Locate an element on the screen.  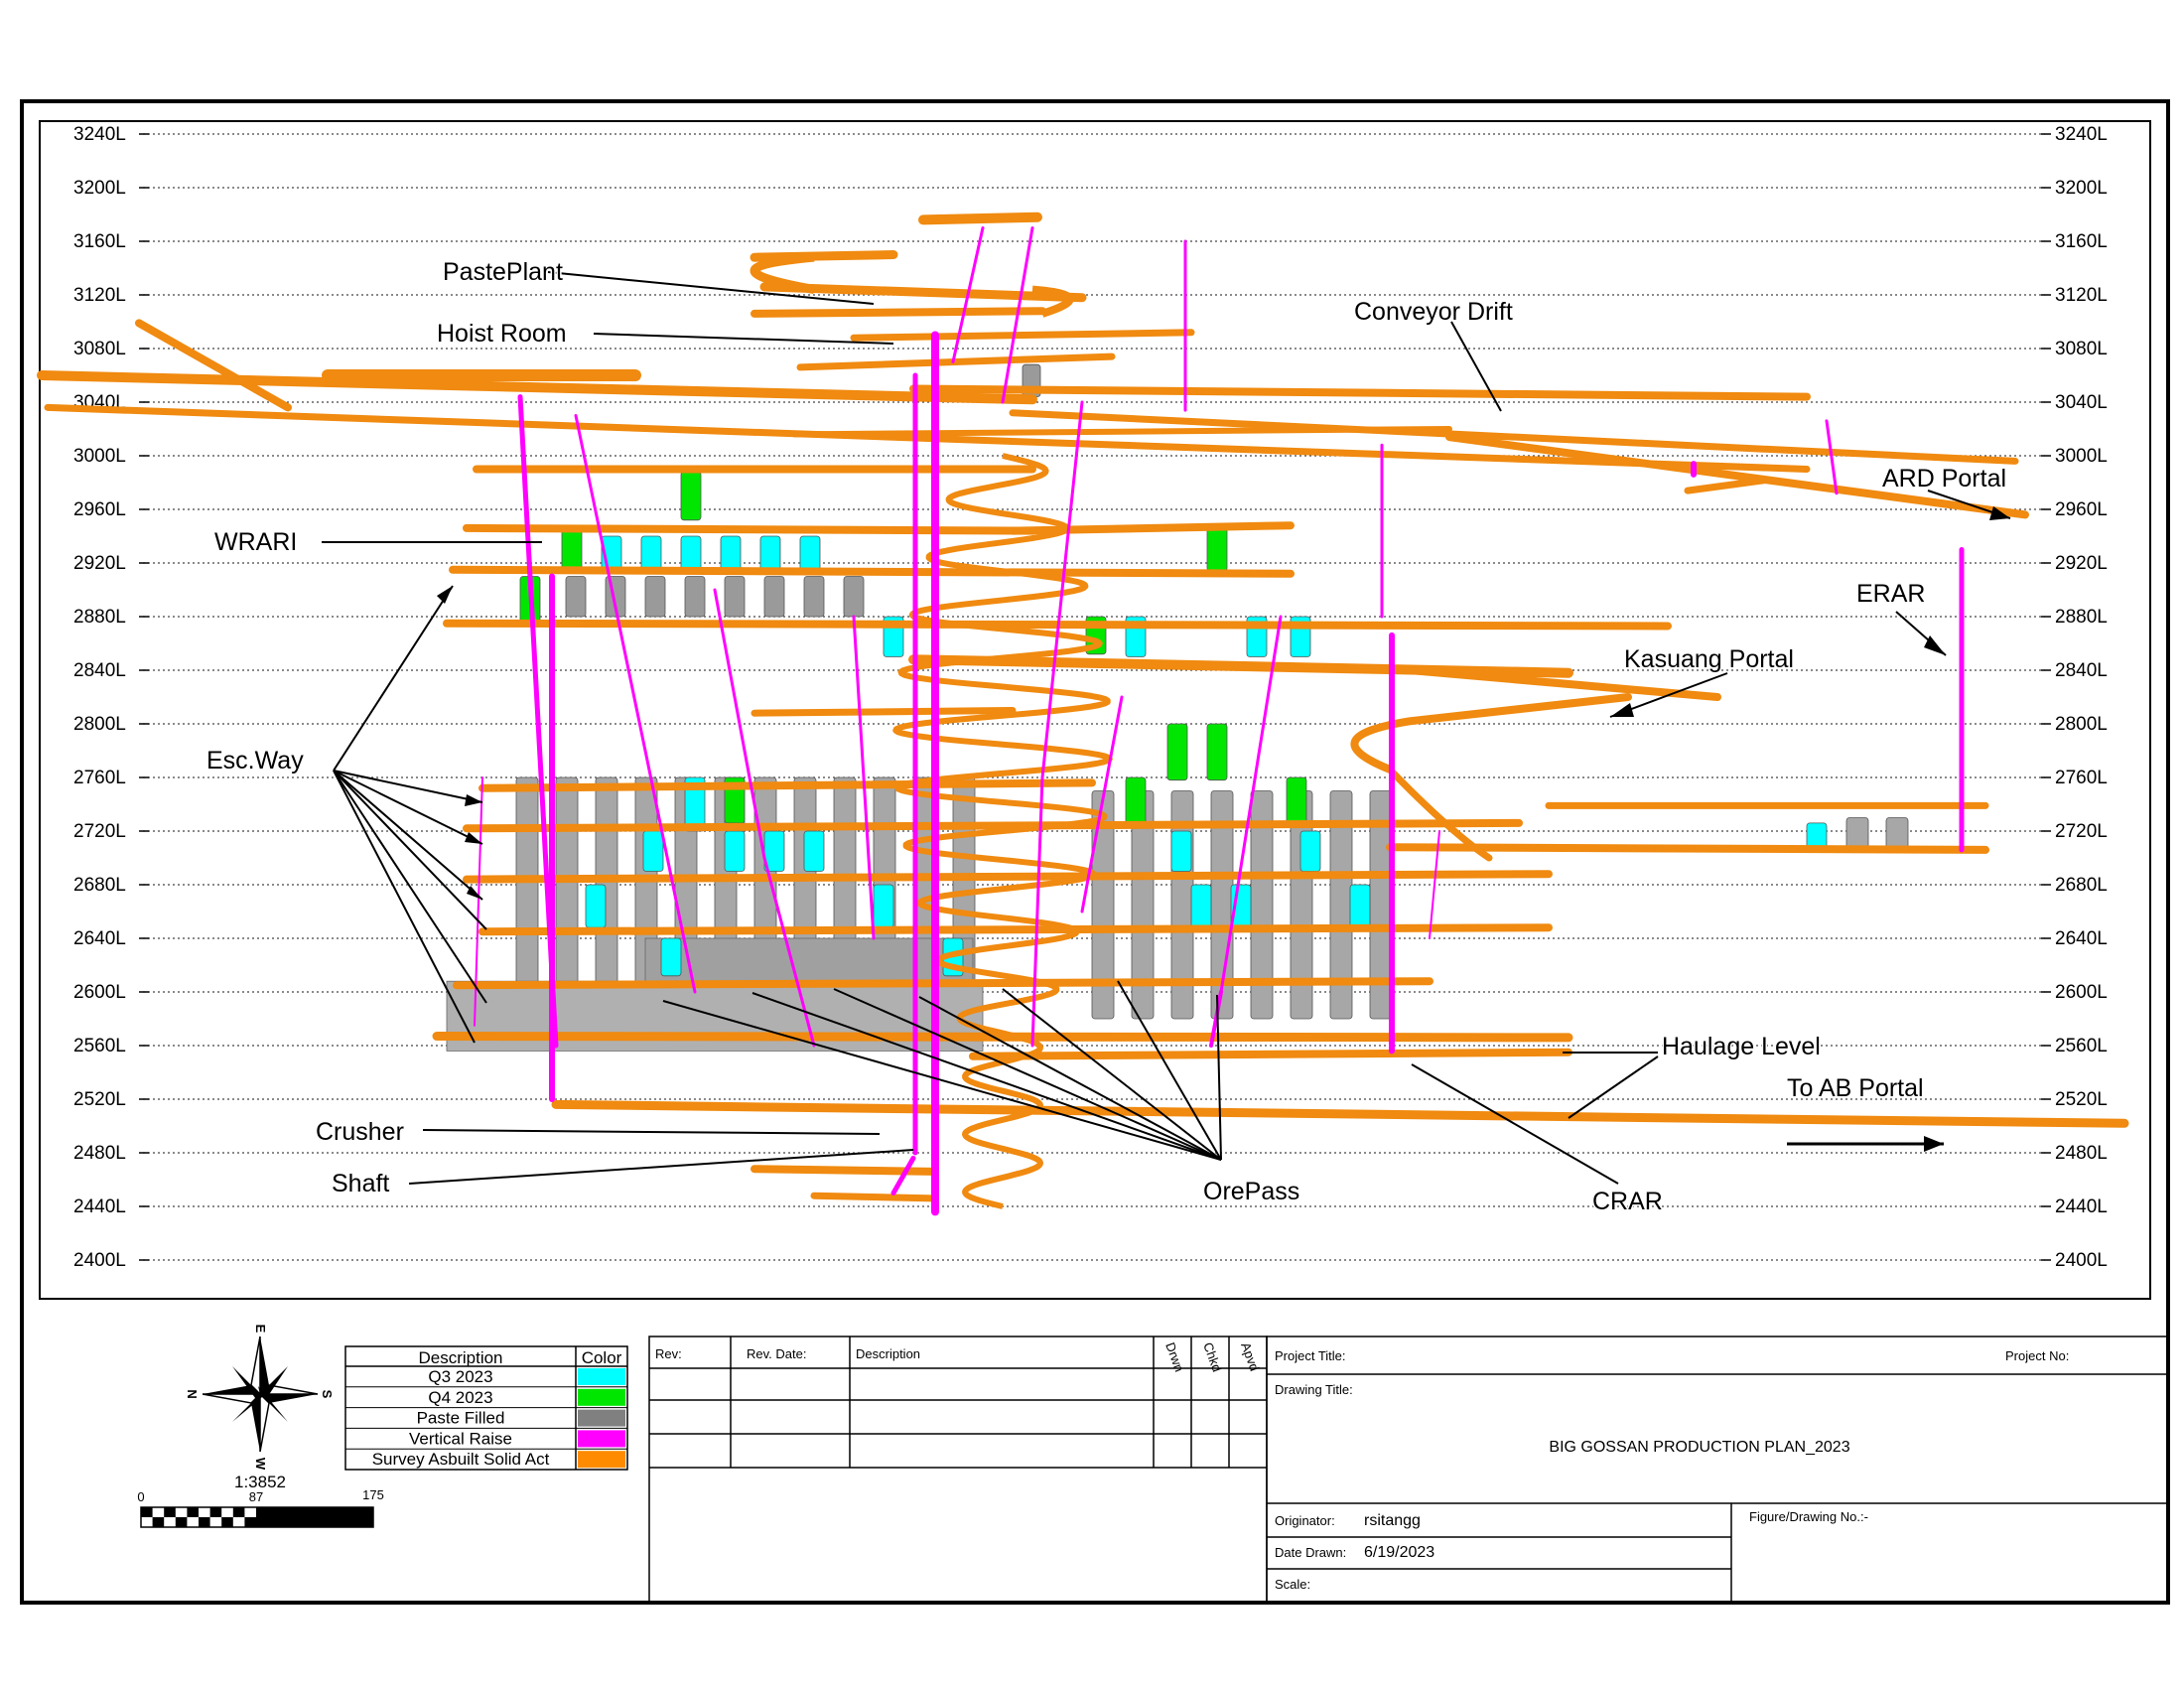
label-shaft: Shaft is located at coordinates (360, 1183).